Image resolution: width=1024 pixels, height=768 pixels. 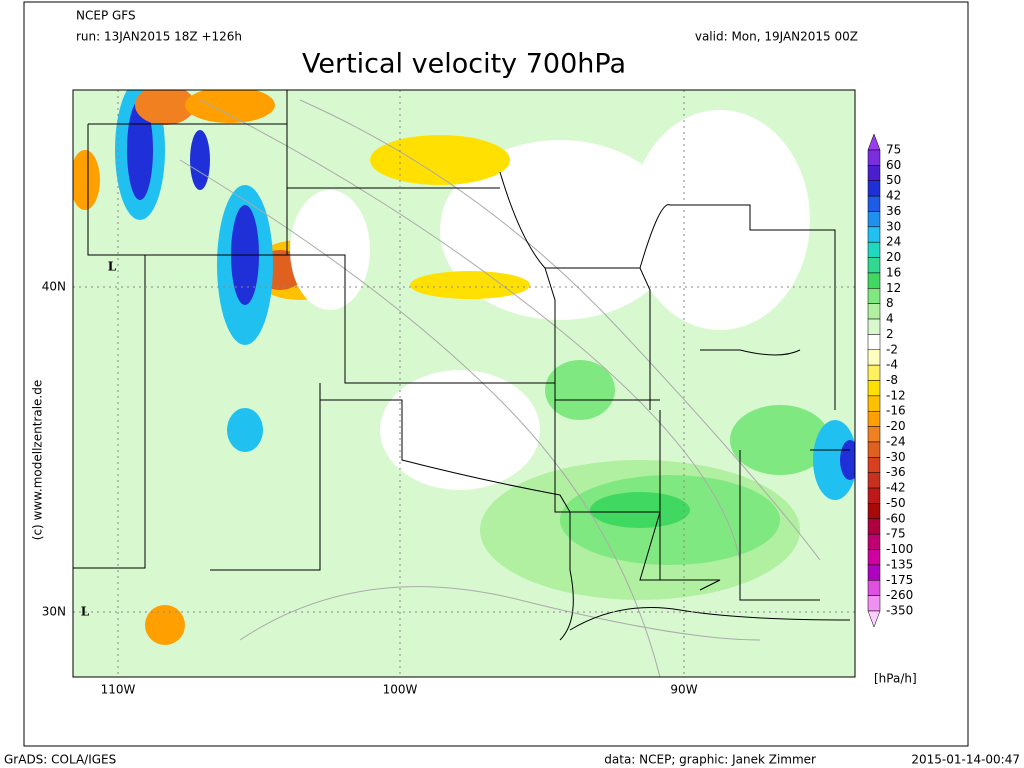 What do you see at coordinates (106, 16) in the screenshot?
I see `model-label: NCEP GFS` at bounding box center [106, 16].